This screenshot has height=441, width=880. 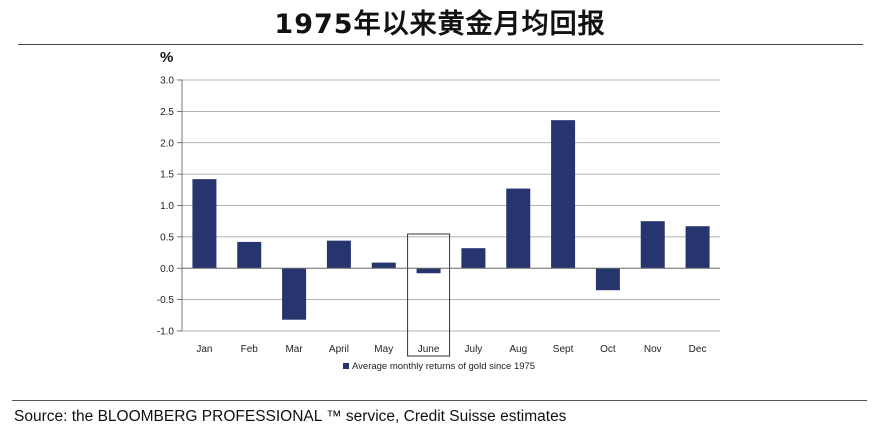 What do you see at coordinates (339, 349) in the screenshot?
I see `x-tick-label: April` at bounding box center [339, 349].